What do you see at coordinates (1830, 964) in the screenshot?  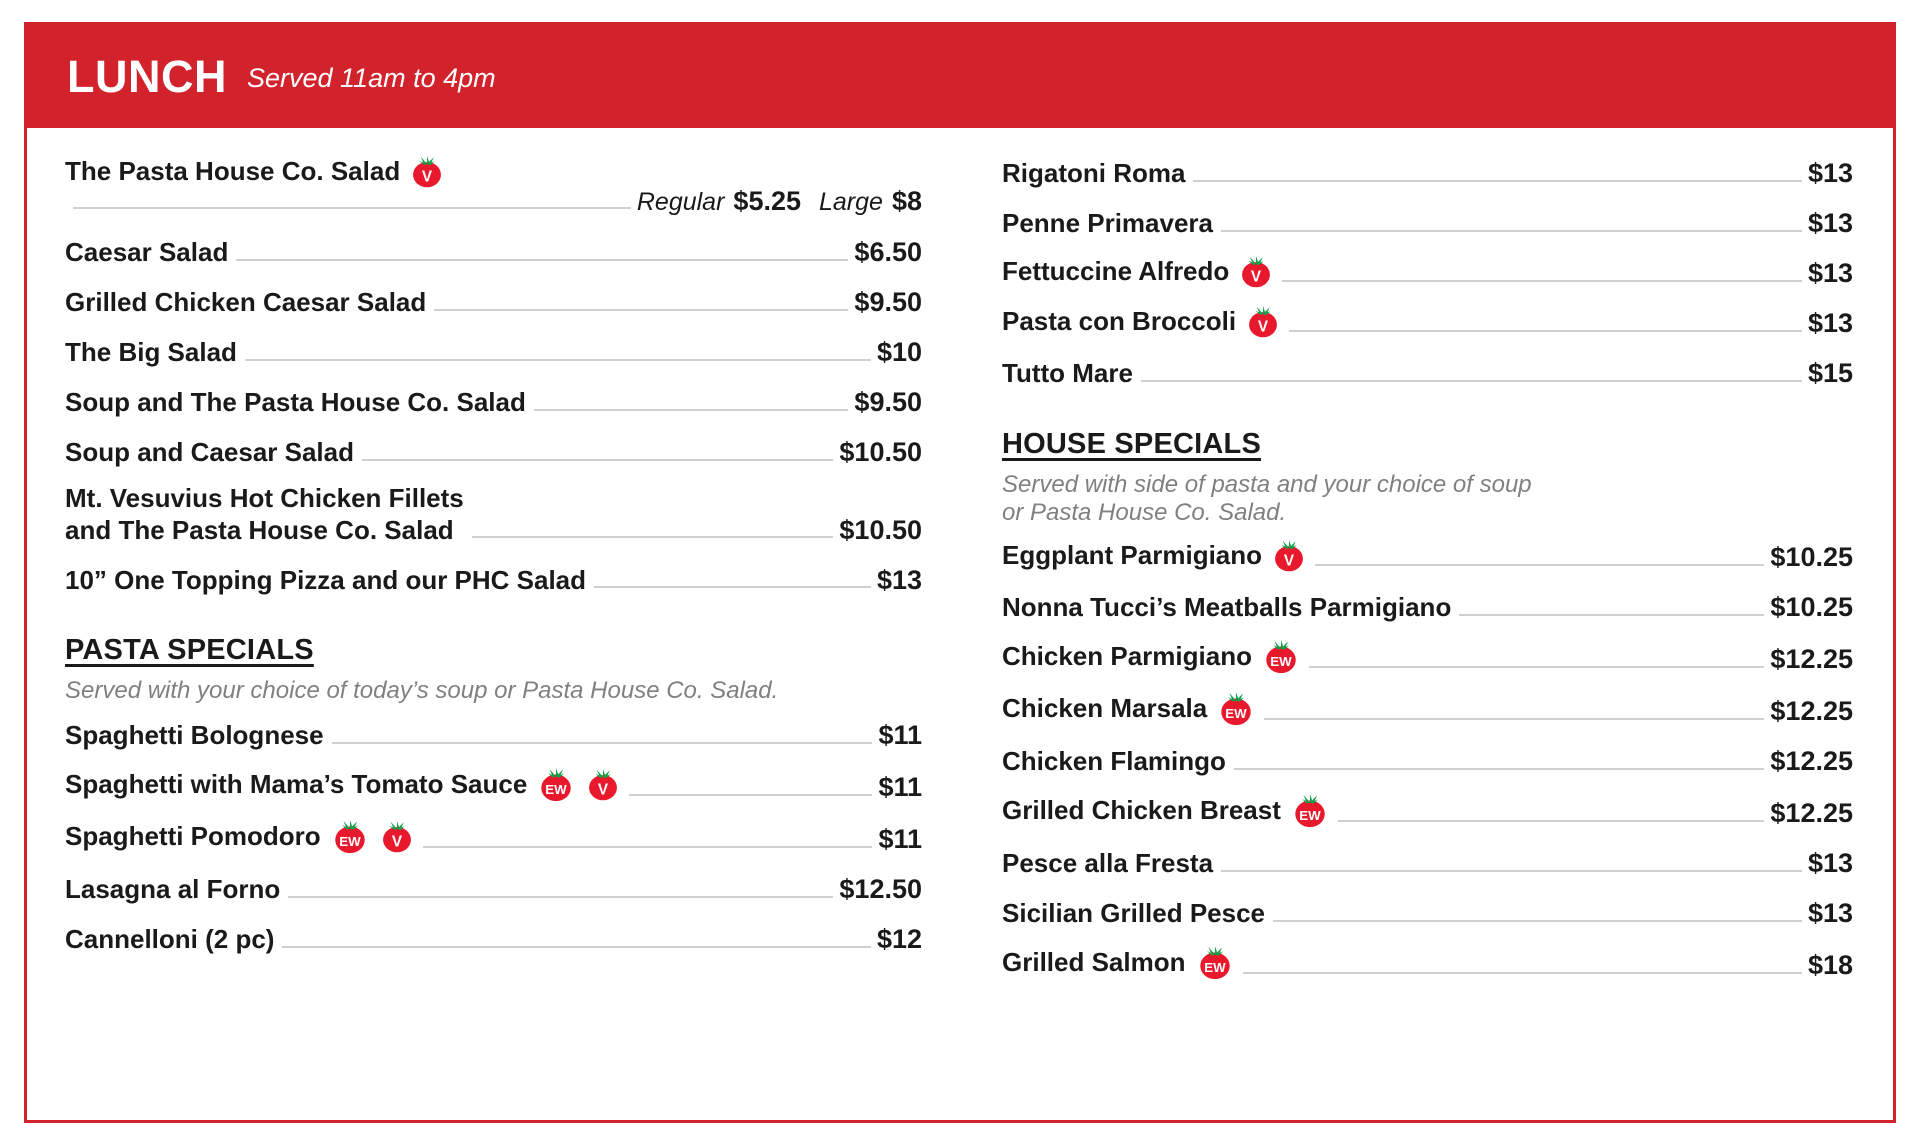 I see `menu-item-price: $18` at bounding box center [1830, 964].